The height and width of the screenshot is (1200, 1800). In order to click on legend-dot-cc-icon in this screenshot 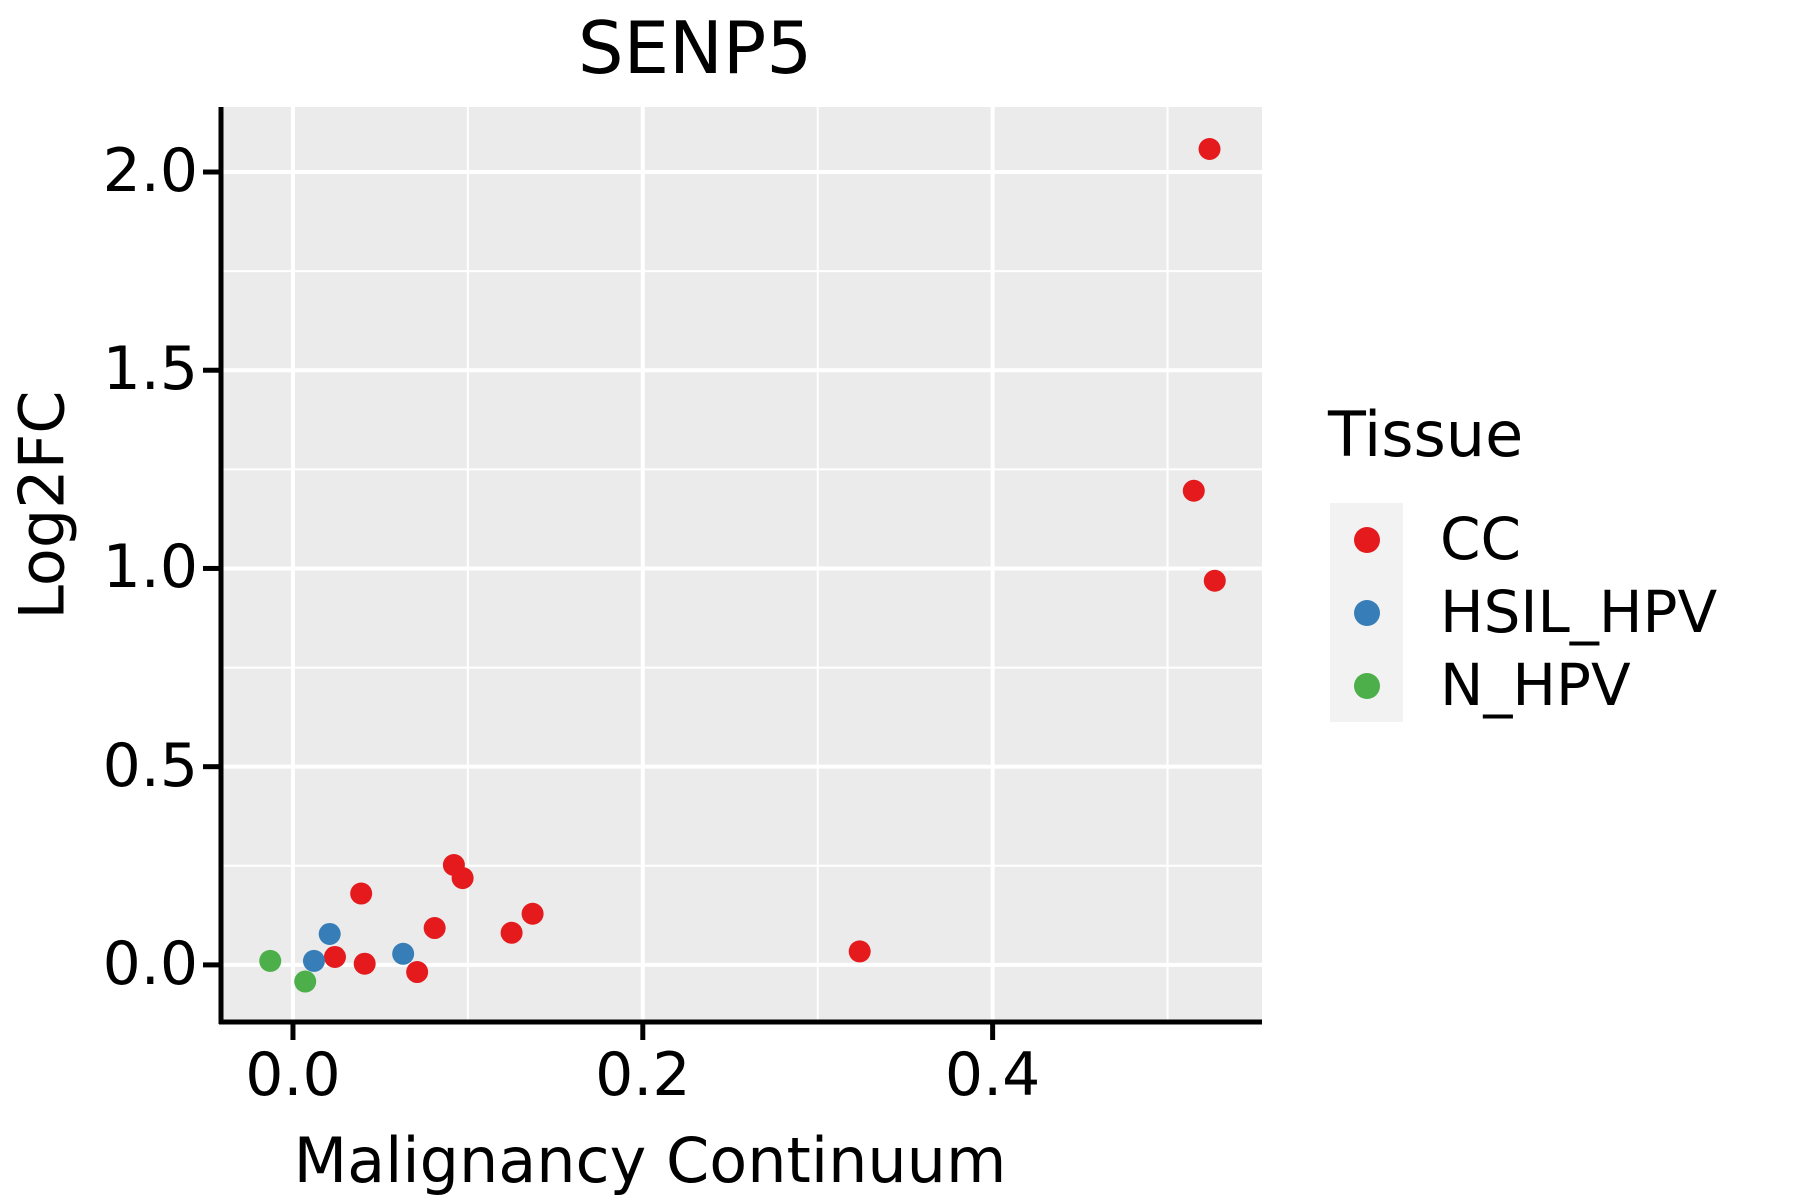, I will do `click(1366, 539)`.